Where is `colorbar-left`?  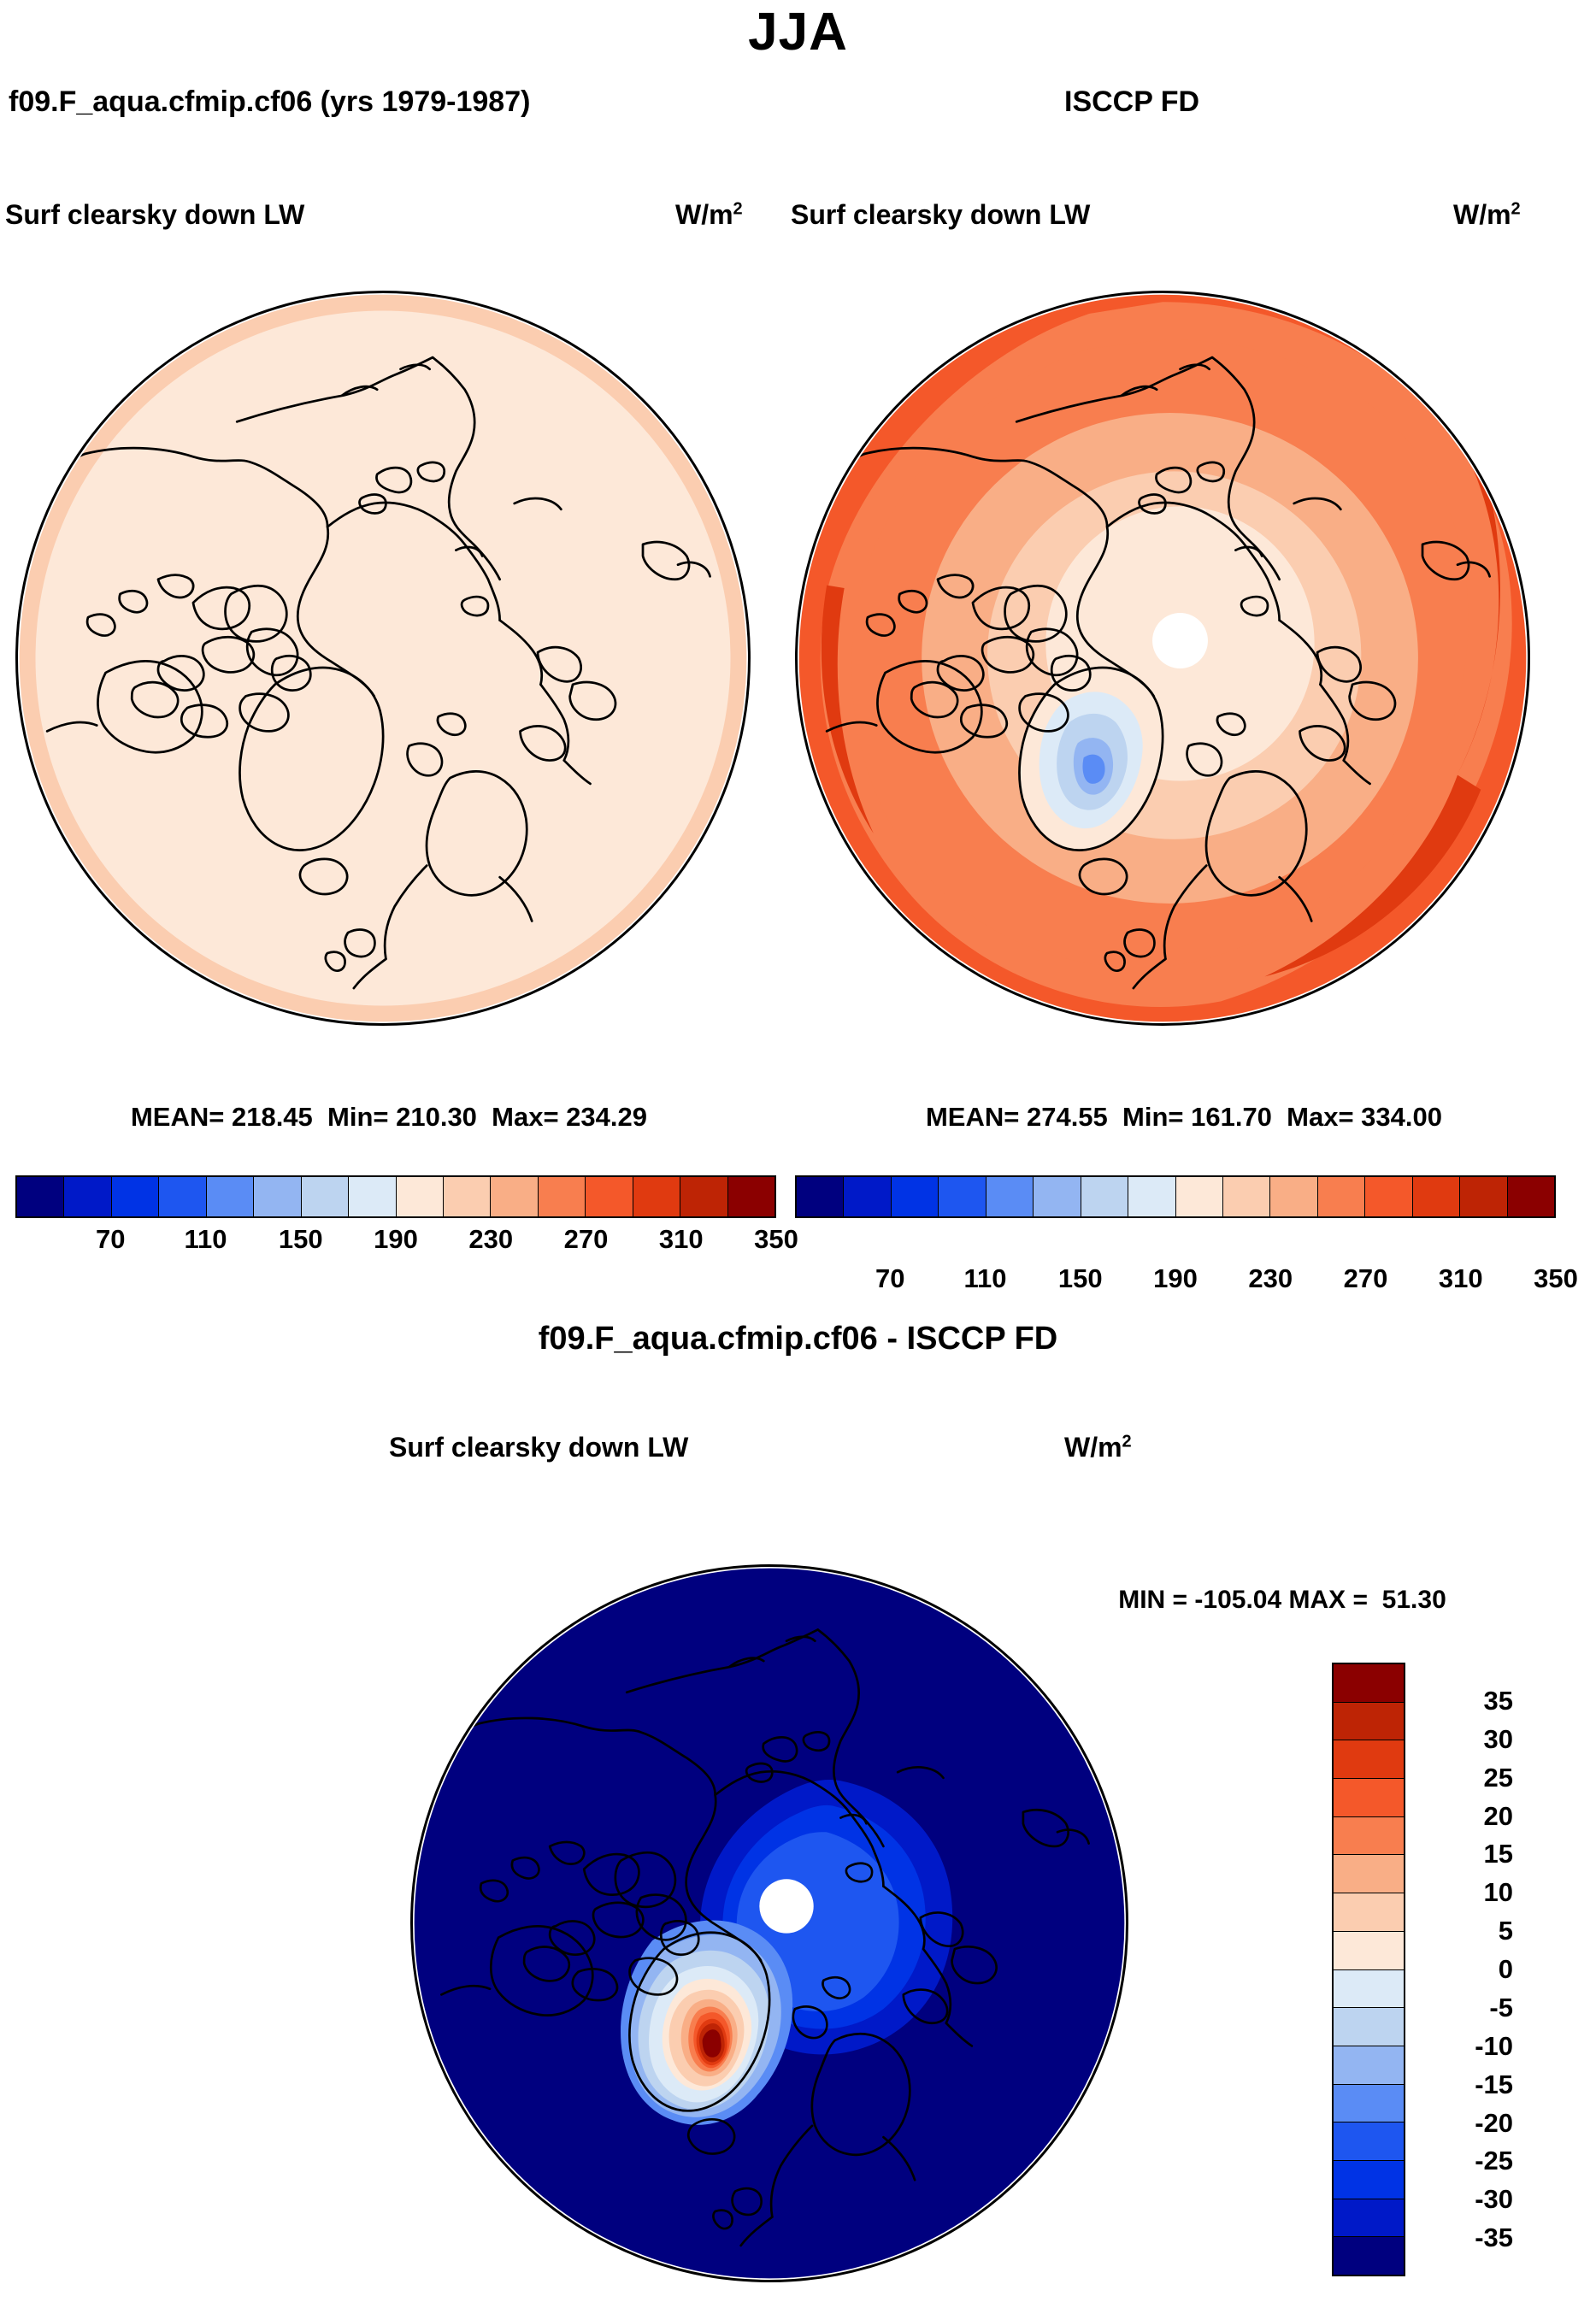
colorbar-left is located at coordinates (395, 1196).